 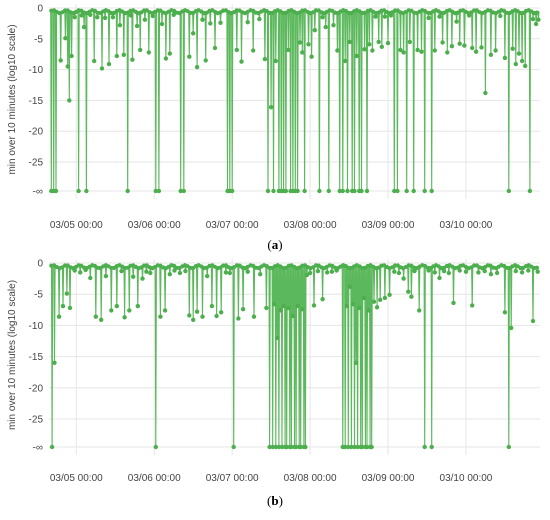 I want to click on y-tick-label: -∞, so click(x=38, y=448).